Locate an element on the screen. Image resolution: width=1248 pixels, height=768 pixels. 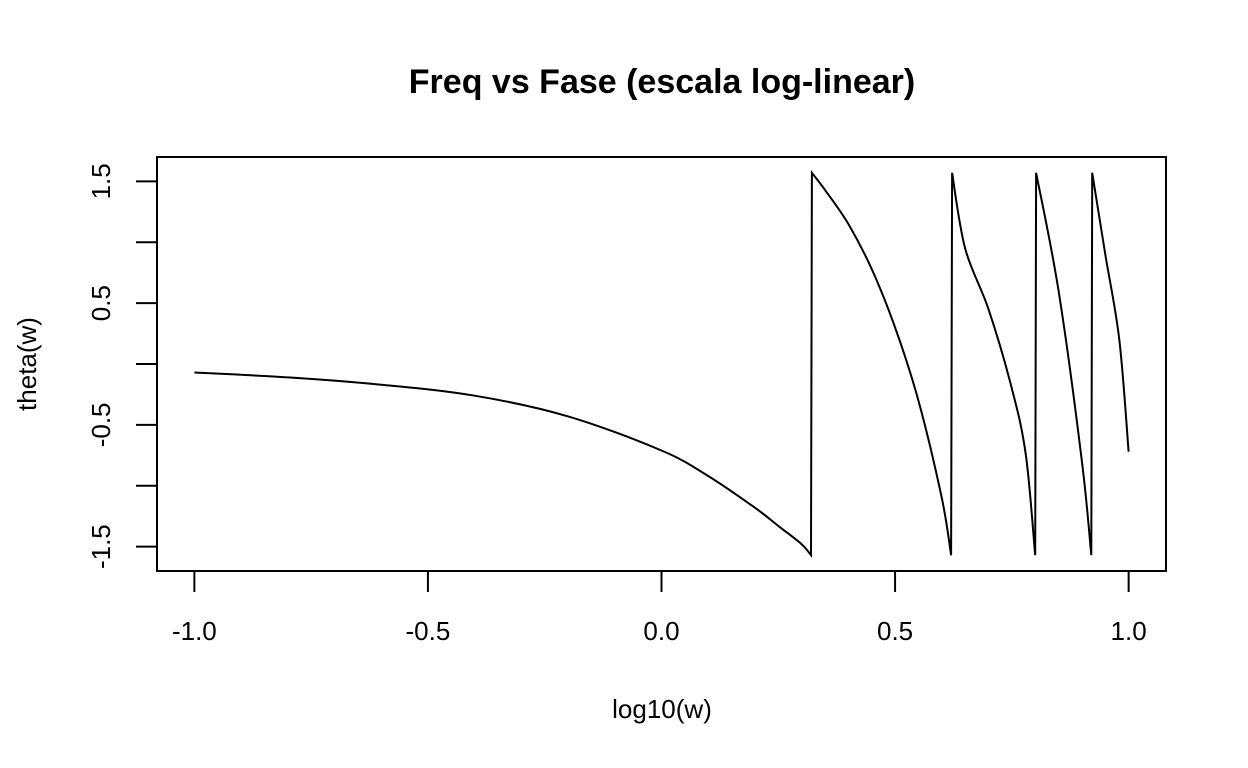
y-axis: -1.5 -0.5 0.5 1.5 is located at coordinates (122, 366).